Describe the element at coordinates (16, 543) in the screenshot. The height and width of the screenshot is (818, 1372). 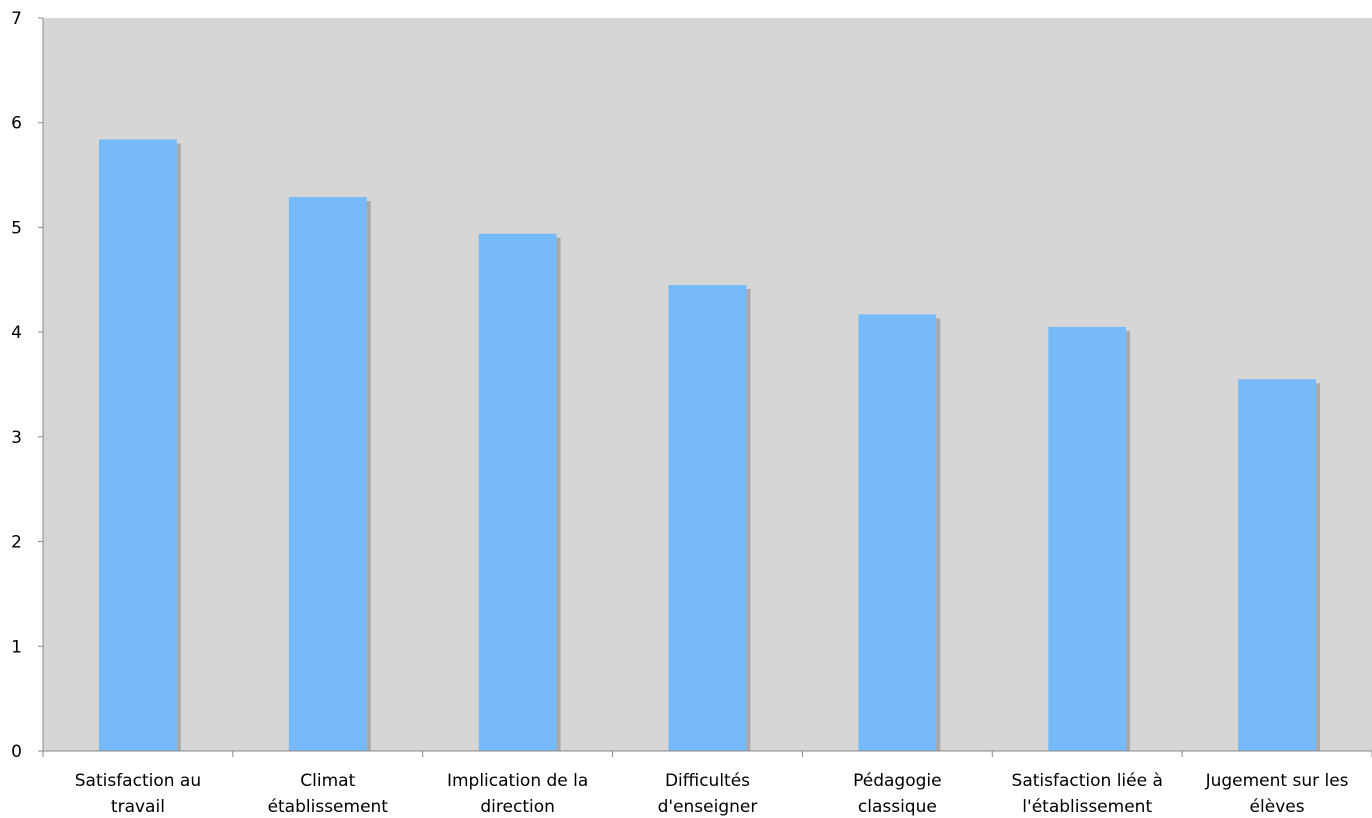
I see `y-tick-label: 2` at that location.